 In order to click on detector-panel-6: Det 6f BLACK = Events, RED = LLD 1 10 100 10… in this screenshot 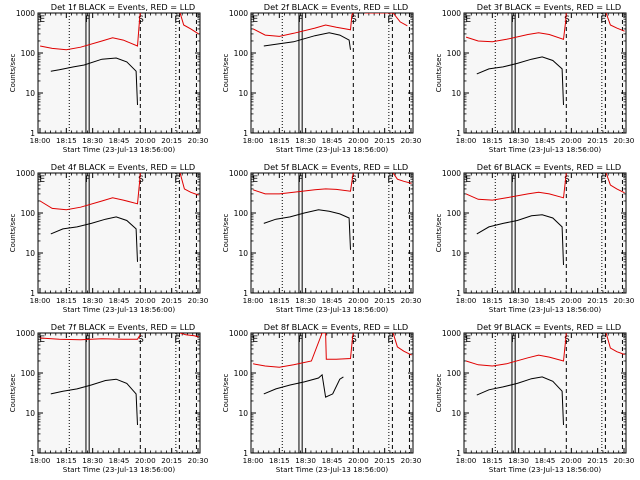, I will do `click(535, 238)`.